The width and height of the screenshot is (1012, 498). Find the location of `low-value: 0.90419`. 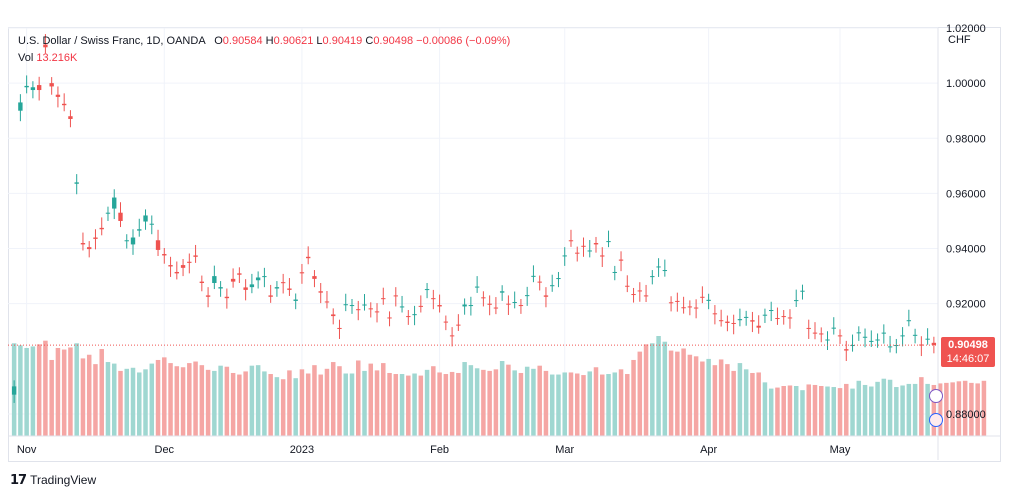

low-value: 0.90419 is located at coordinates (342, 41).